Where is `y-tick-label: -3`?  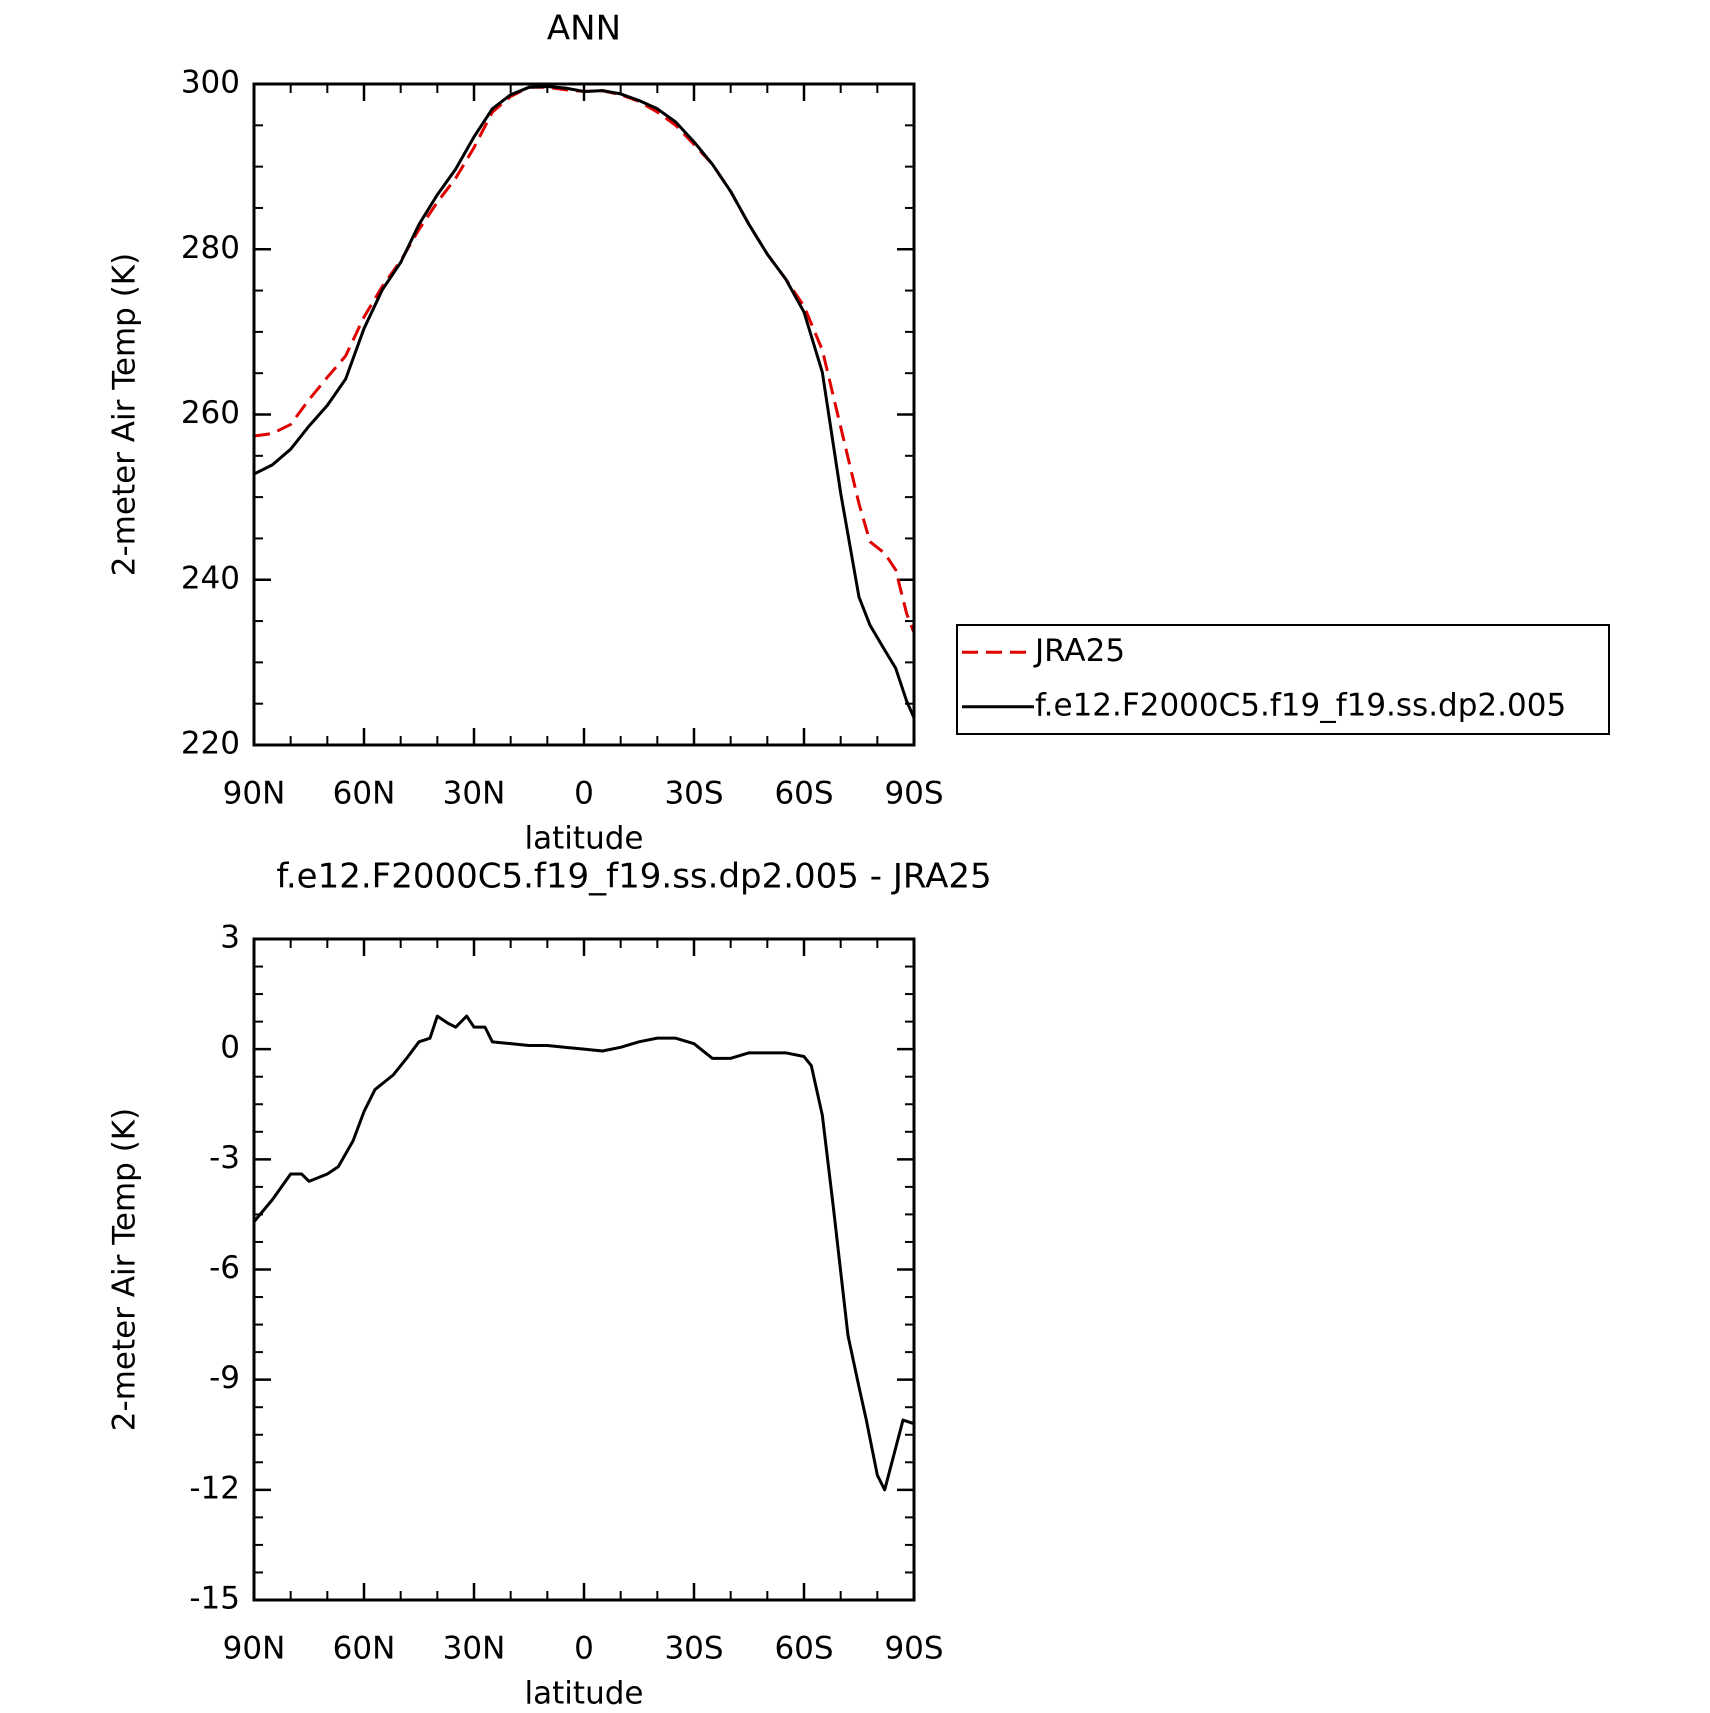 y-tick-label: -3 is located at coordinates (224, 1158).